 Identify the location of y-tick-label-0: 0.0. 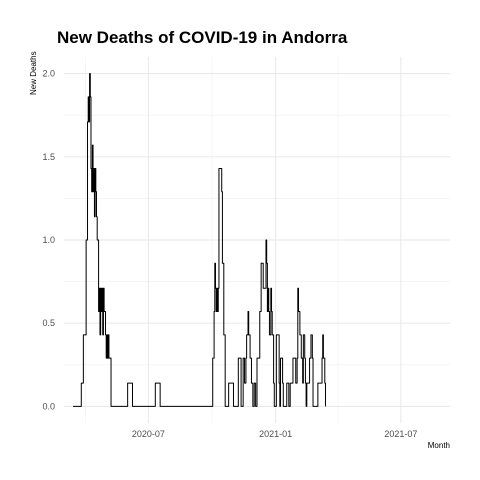
(48, 406).